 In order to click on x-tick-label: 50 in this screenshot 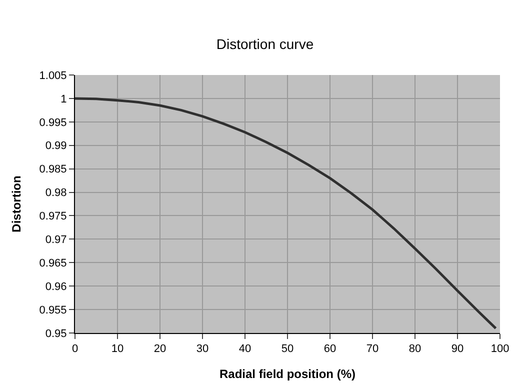, I will do `click(287, 349)`.